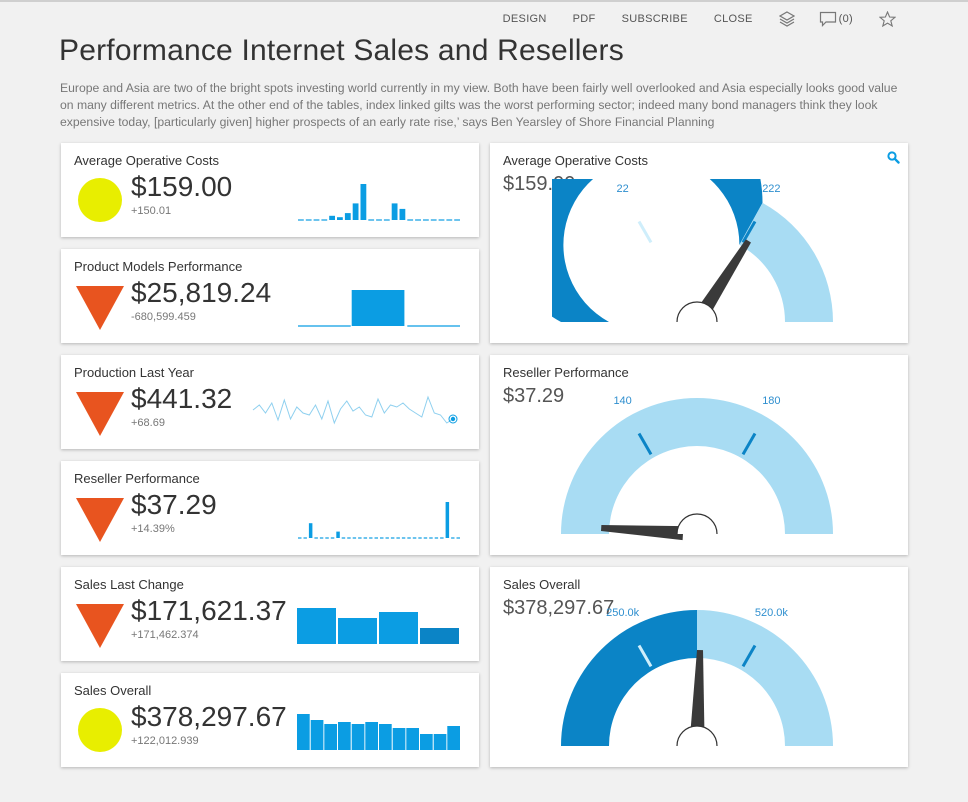 The width and height of the screenshot is (968, 802). Describe the element at coordinates (622, 401) in the screenshot. I see `gauge-tick-label: 140` at that location.